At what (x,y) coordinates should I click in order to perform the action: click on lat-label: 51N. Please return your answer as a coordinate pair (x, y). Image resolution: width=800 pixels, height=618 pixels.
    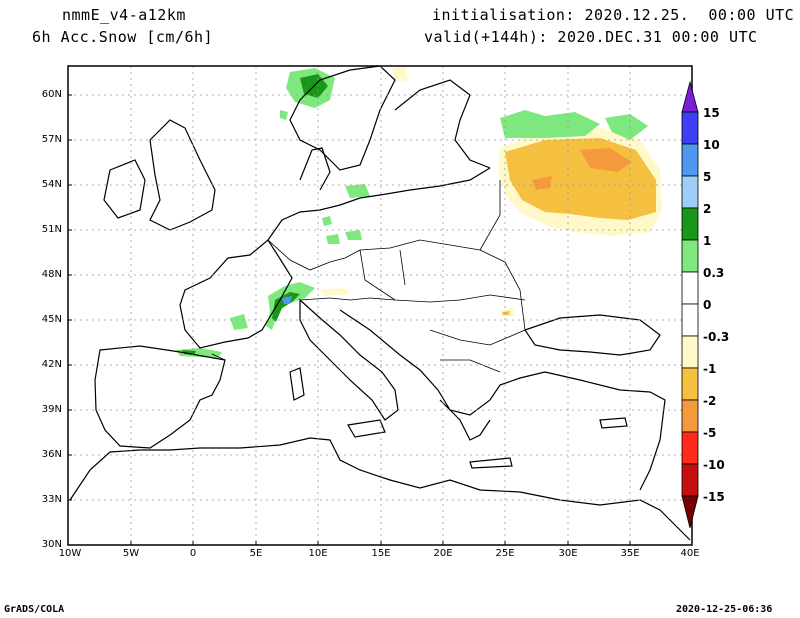
    Looking at the image, I should click on (51, 229).